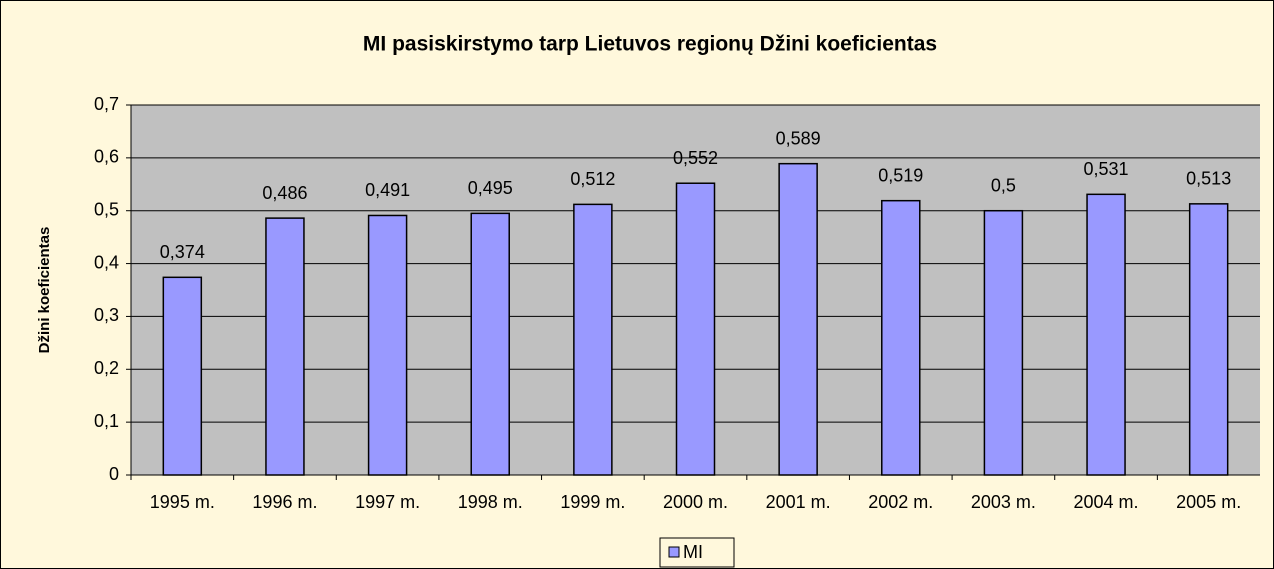 Image resolution: width=1274 pixels, height=569 pixels. I want to click on y-tick-label: 0,3, so click(106, 315).